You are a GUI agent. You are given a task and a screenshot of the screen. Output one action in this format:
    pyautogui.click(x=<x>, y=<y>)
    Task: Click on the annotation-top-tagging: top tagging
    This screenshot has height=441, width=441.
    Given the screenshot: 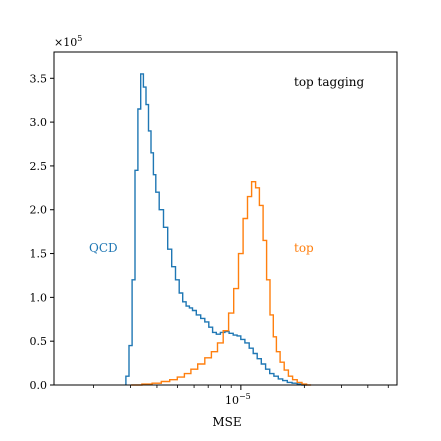 What is the action you would take?
    pyautogui.click(x=329, y=82)
    